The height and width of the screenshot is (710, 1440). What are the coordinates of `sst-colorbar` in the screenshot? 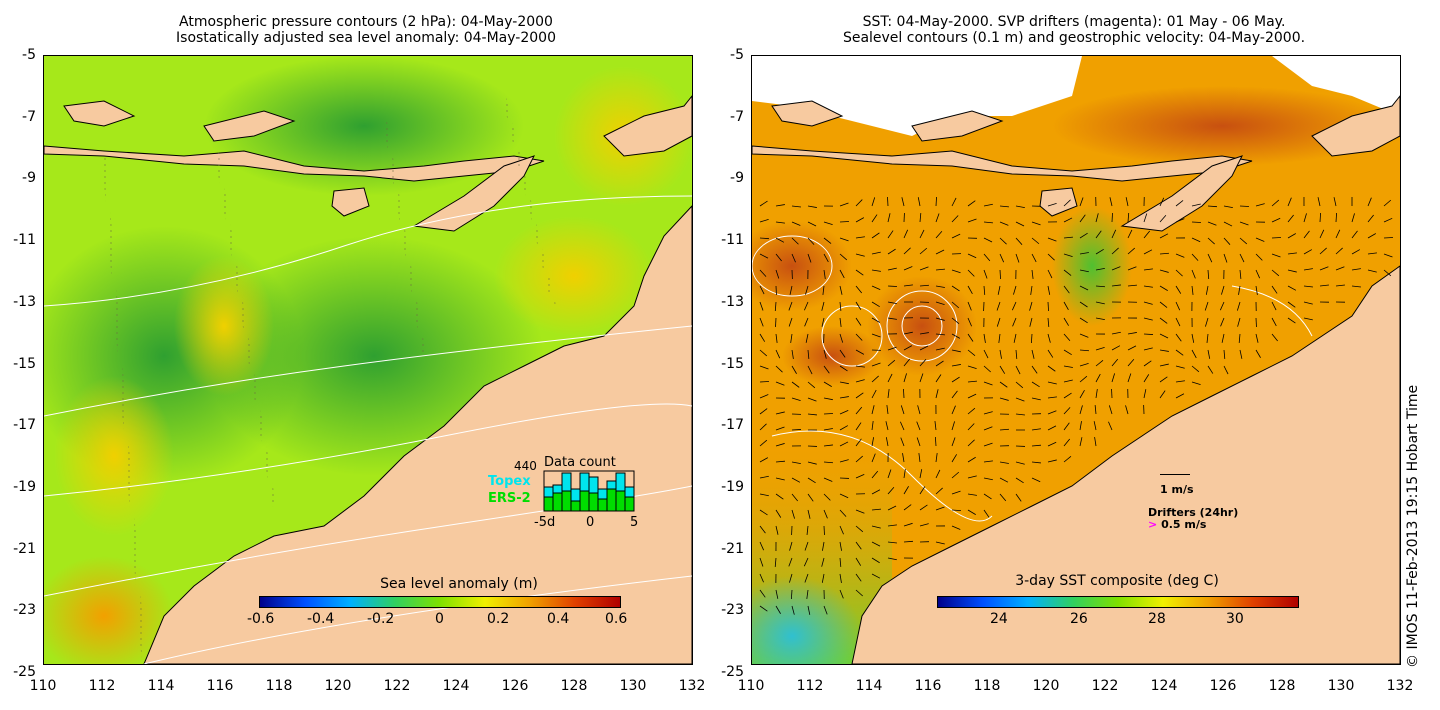 It's located at (1118, 602).